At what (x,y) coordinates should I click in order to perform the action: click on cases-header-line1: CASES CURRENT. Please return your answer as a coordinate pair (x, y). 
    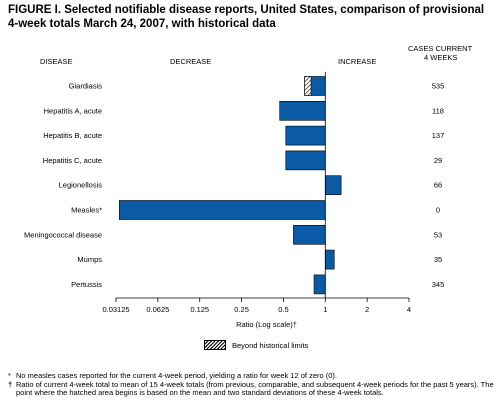
    Looking at the image, I should click on (440, 48).